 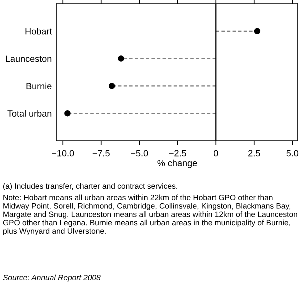 I want to click on y-tick-label: Total urban, so click(x=30, y=113).